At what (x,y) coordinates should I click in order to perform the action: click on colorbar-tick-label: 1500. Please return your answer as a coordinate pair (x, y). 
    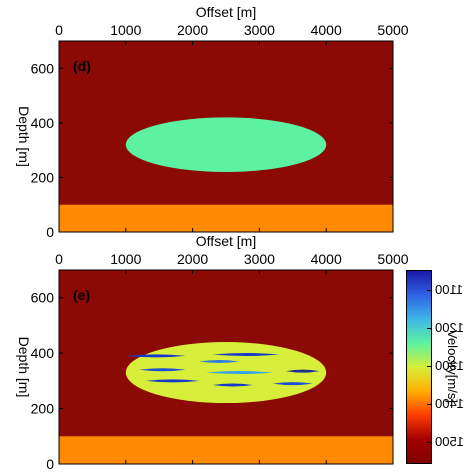
    Looking at the image, I should click on (449, 442).